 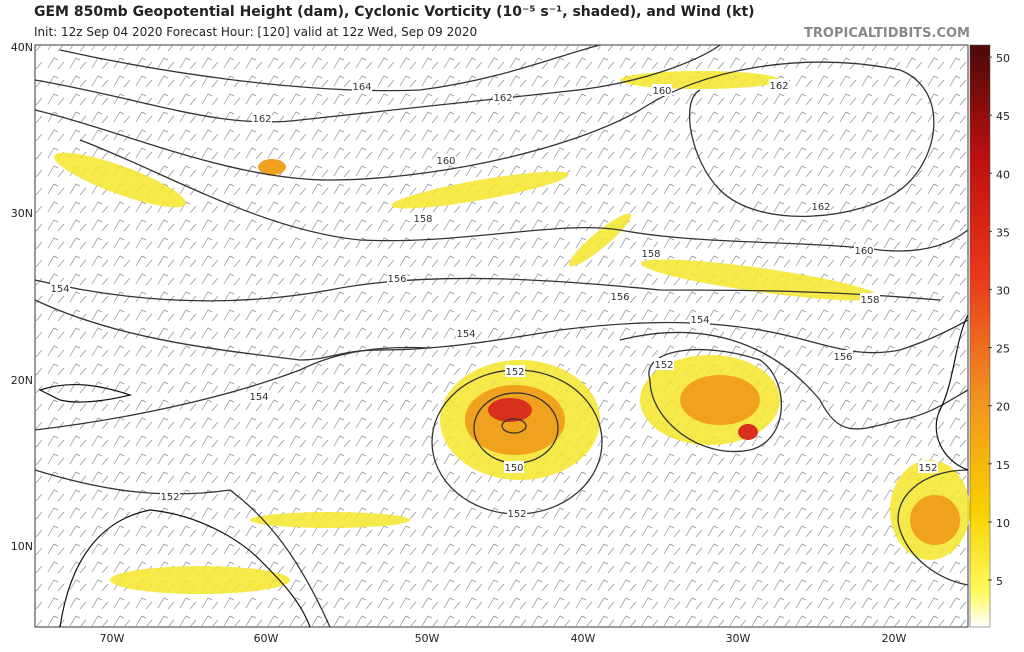 What do you see at coordinates (894, 638) in the screenshot?
I see `lon-label: 20W` at bounding box center [894, 638].